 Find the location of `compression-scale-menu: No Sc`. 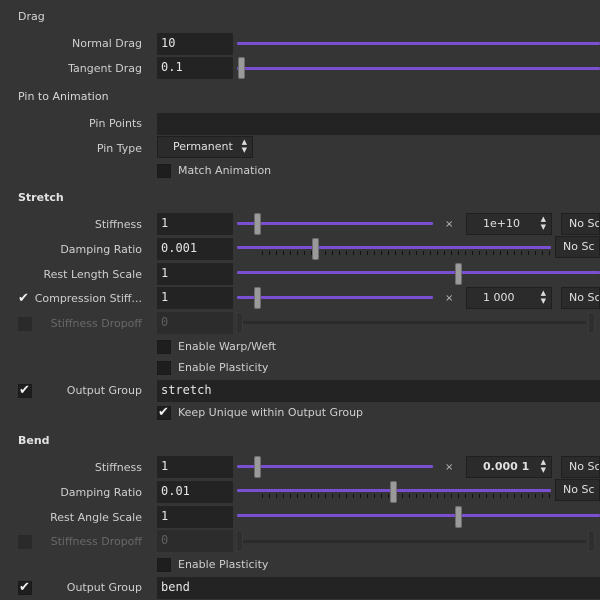

compression-scale-menu: No Sc is located at coordinates (580, 298).